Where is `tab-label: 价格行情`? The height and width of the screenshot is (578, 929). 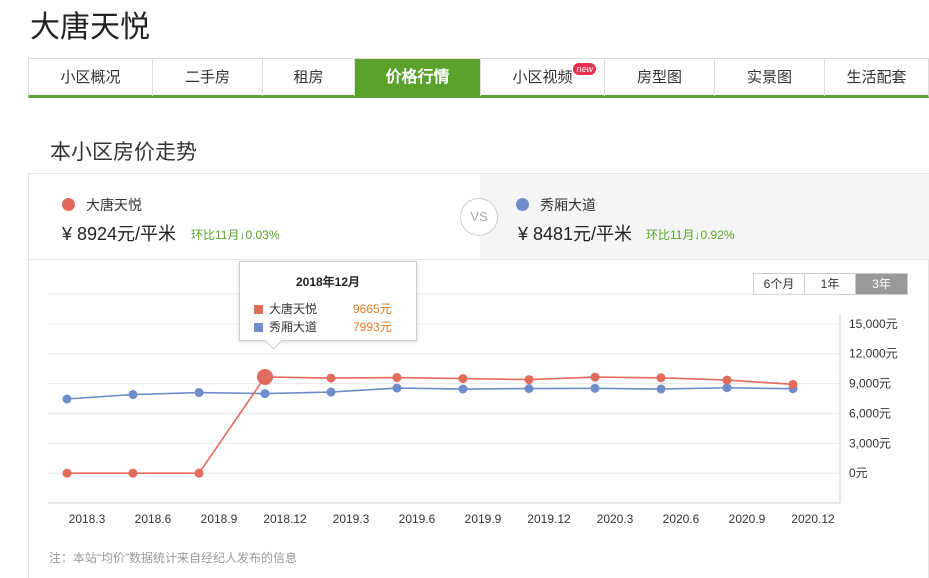 tab-label: 价格行情 is located at coordinates (417, 77).